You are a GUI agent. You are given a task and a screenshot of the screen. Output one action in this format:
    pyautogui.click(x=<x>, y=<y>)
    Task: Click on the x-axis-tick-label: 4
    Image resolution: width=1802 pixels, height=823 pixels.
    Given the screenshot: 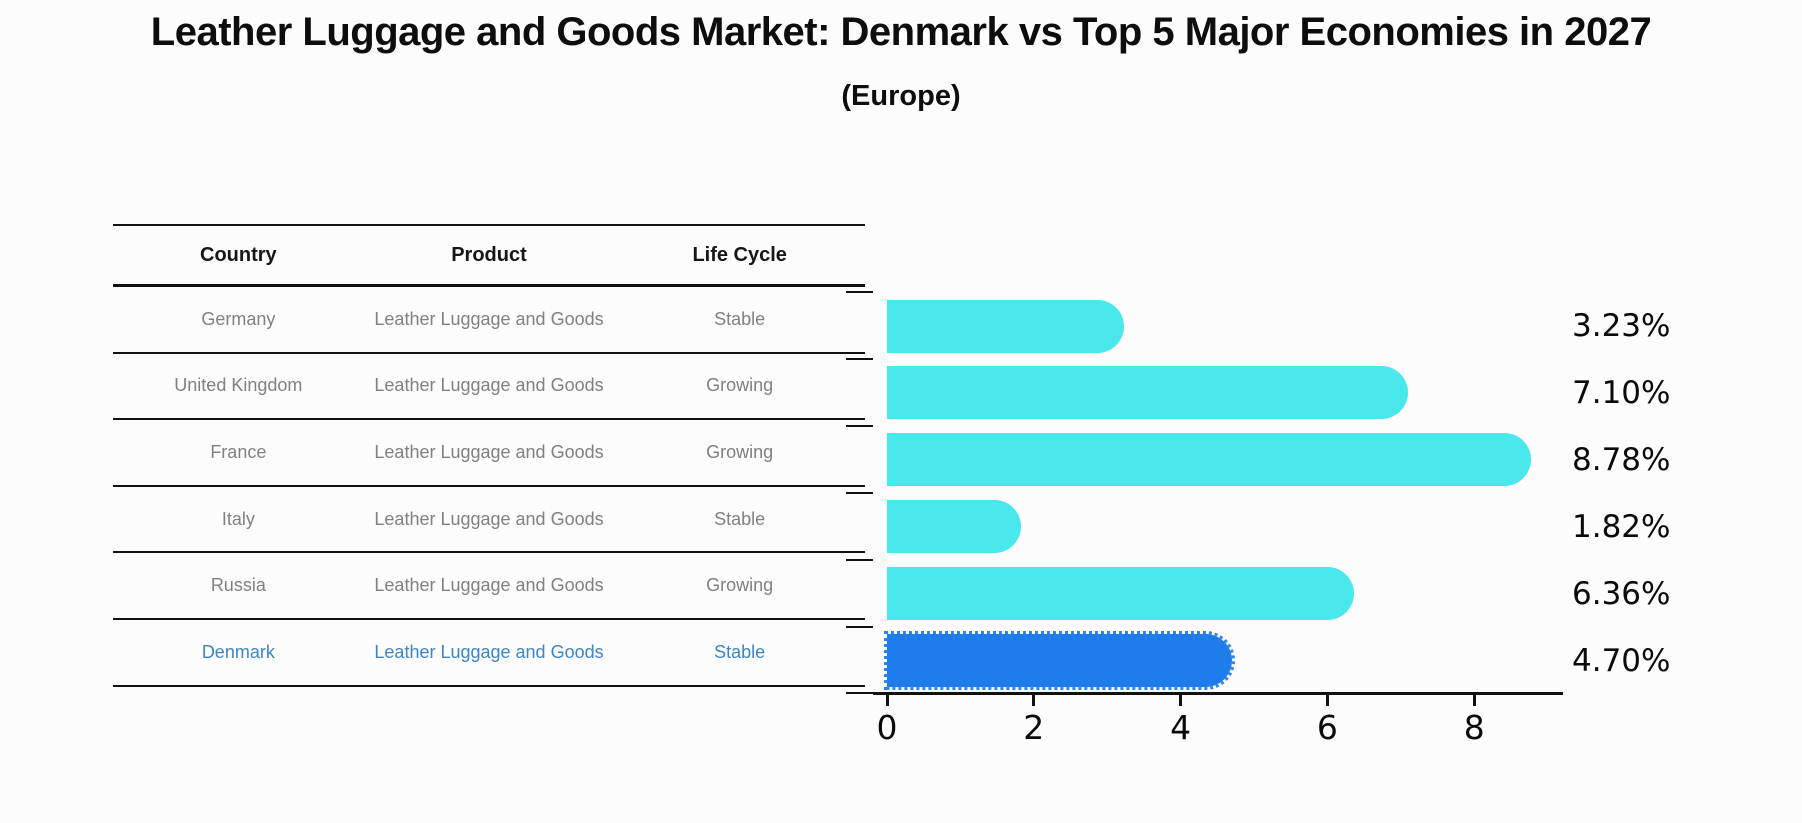 What is the action you would take?
    pyautogui.click(x=1181, y=727)
    